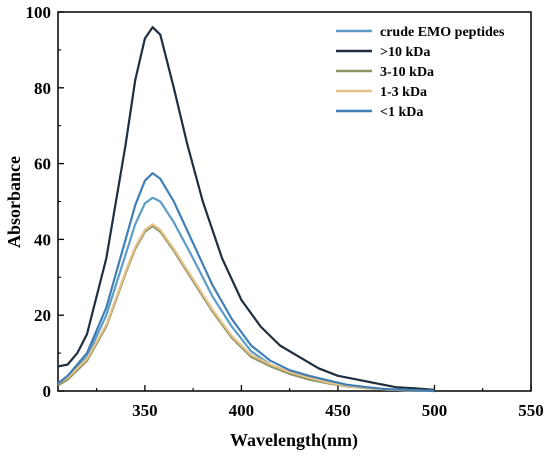 The image size is (550, 457). What do you see at coordinates (145, 410) in the screenshot?
I see `x-tick-label: 350` at bounding box center [145, 410].